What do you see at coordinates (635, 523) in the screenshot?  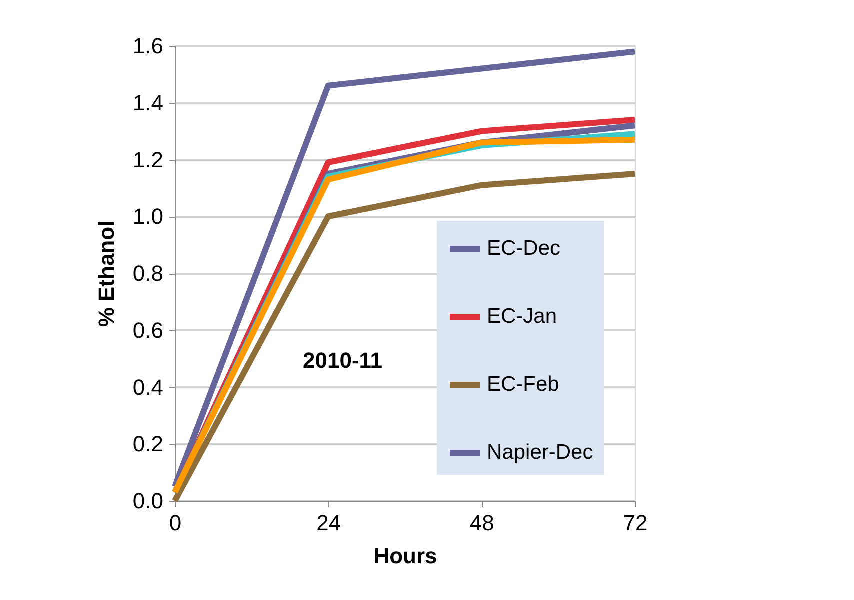 I see `x-tick-label: 72` at bounding box center [635, 523].